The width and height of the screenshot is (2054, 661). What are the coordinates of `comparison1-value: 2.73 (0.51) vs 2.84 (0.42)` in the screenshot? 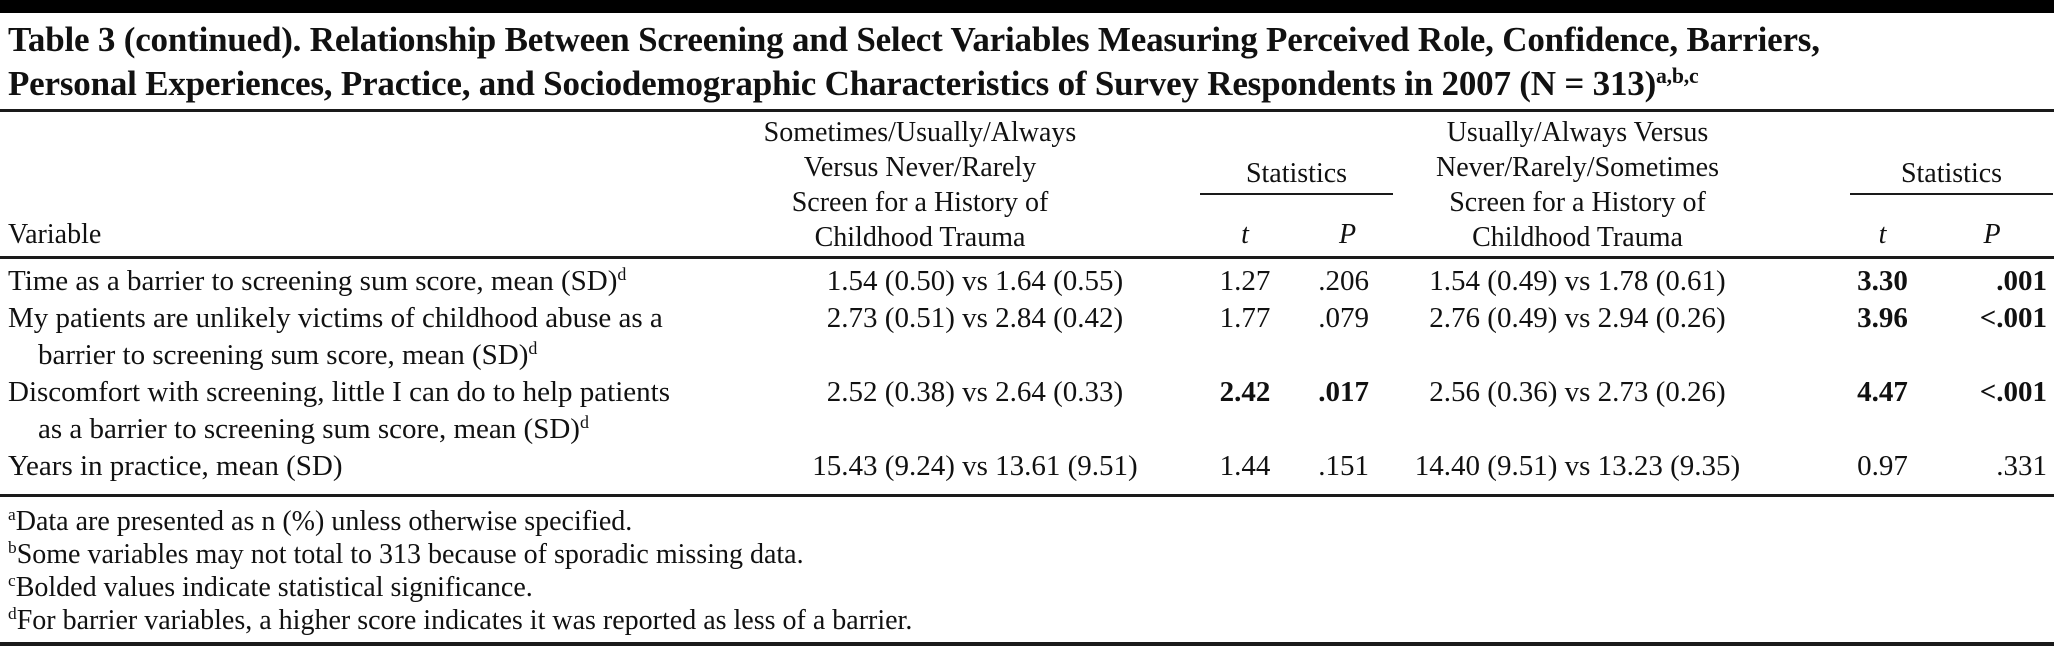 It's located at (975, 318).